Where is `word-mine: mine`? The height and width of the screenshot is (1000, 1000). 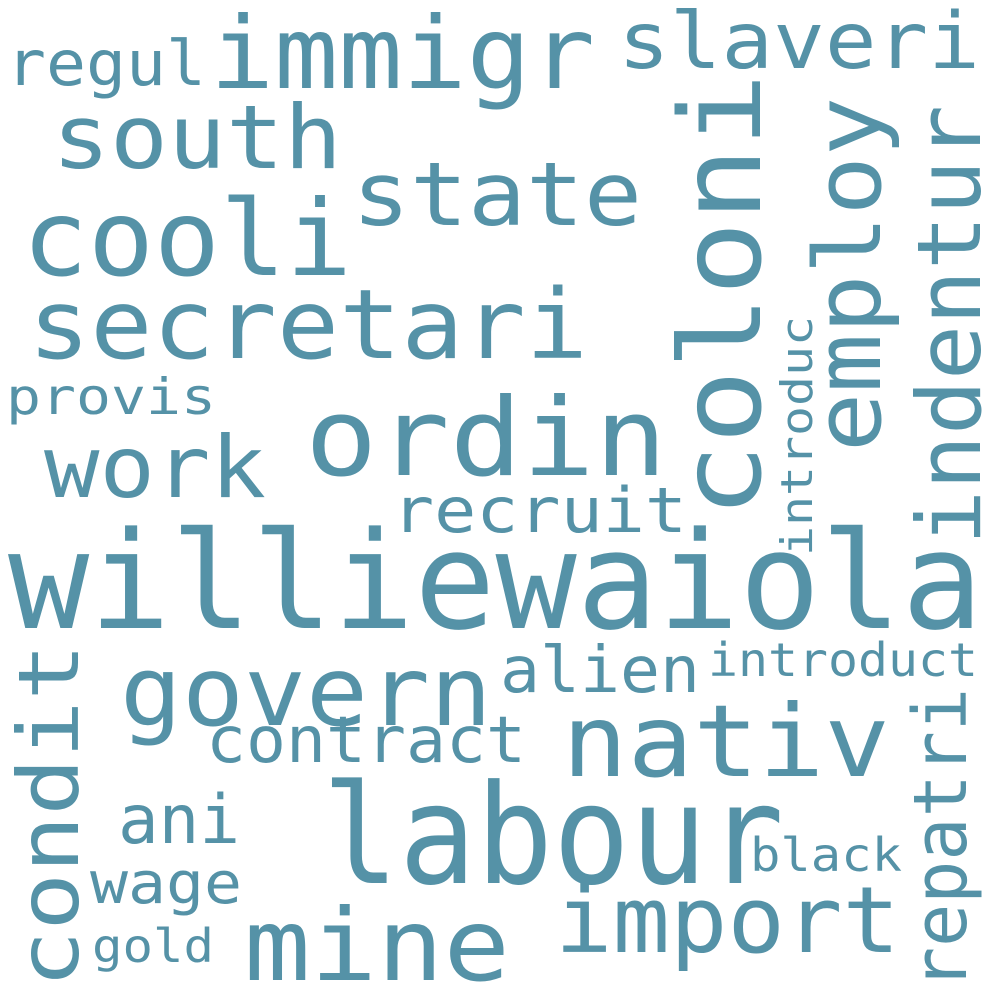 word-mine: mine is located at coordinates (377, 943).